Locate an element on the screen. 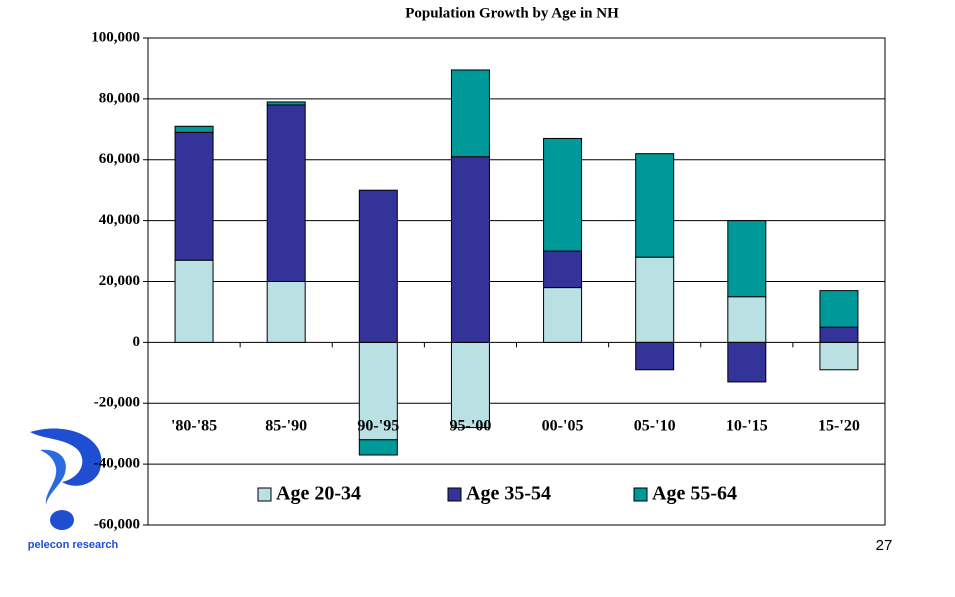 Image resolution: width=955 pixels, height=597 pixels. y-tick-label: -60,000 is located at coordinates (117, 524).